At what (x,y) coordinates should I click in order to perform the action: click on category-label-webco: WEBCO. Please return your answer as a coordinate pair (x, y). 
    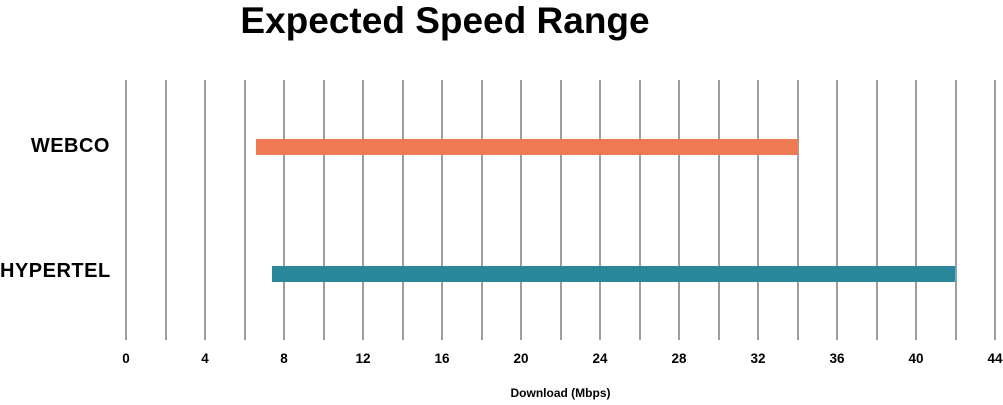
    Looking at the image, I should click on (70, 146).